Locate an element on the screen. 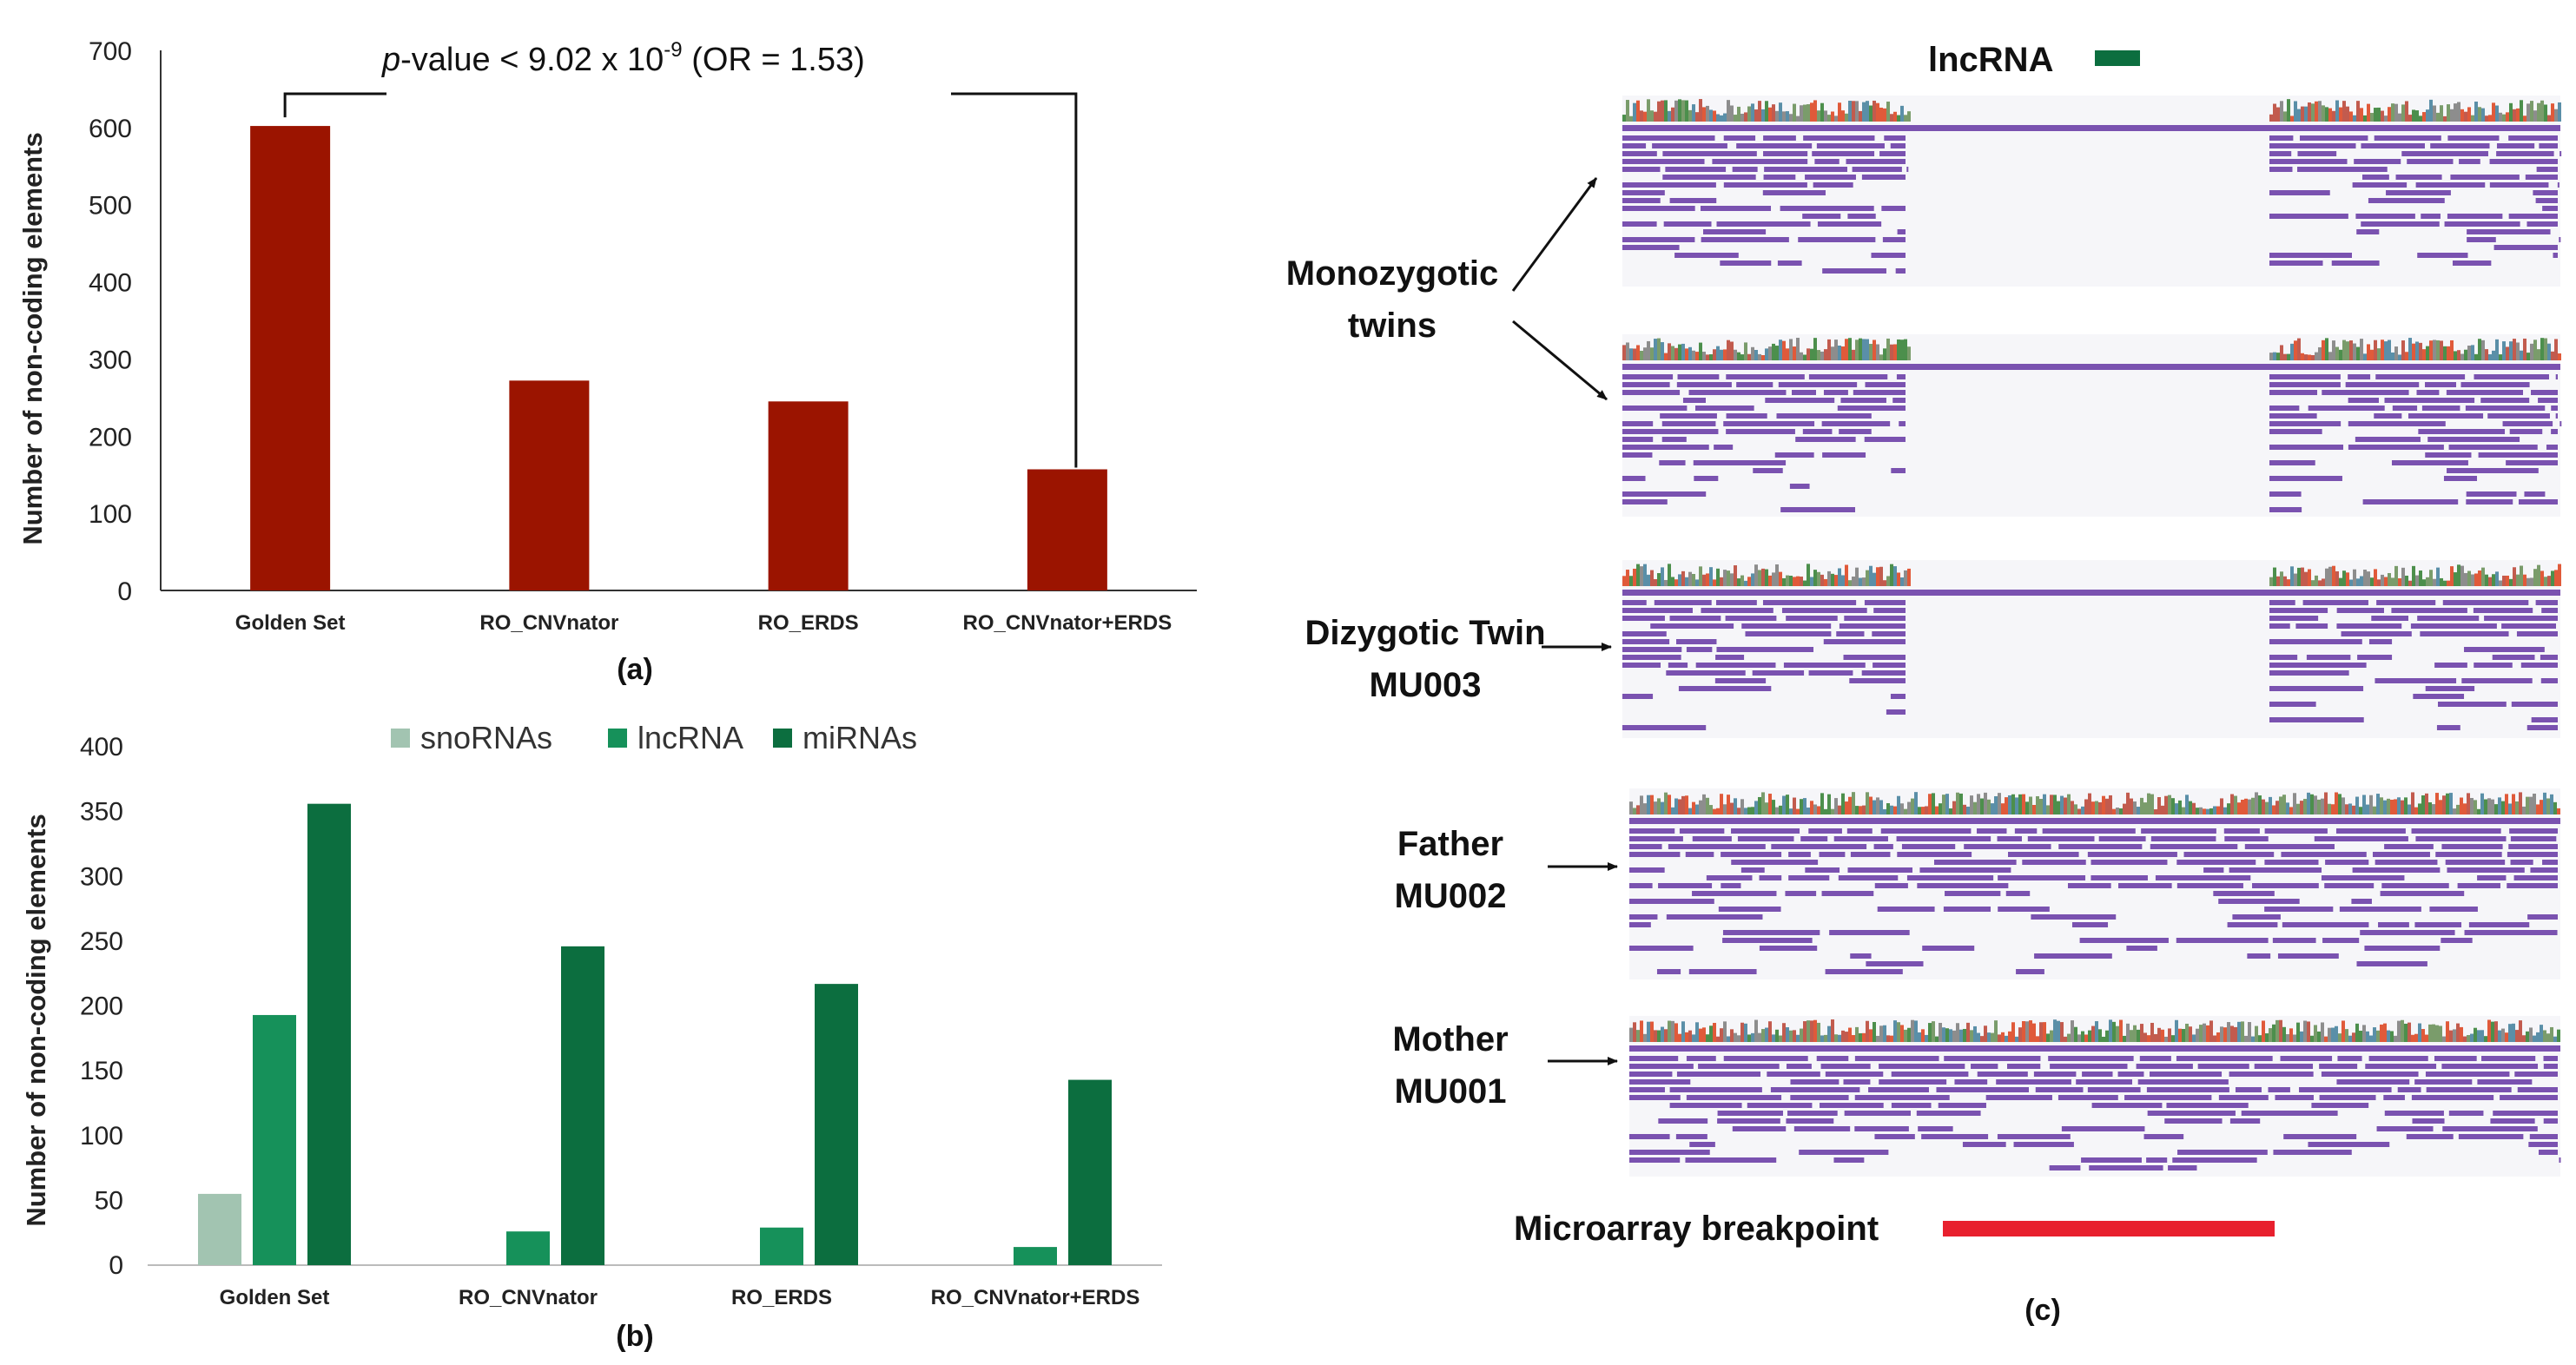  y-tick-label: 0 is located at coordinates (125, 591).